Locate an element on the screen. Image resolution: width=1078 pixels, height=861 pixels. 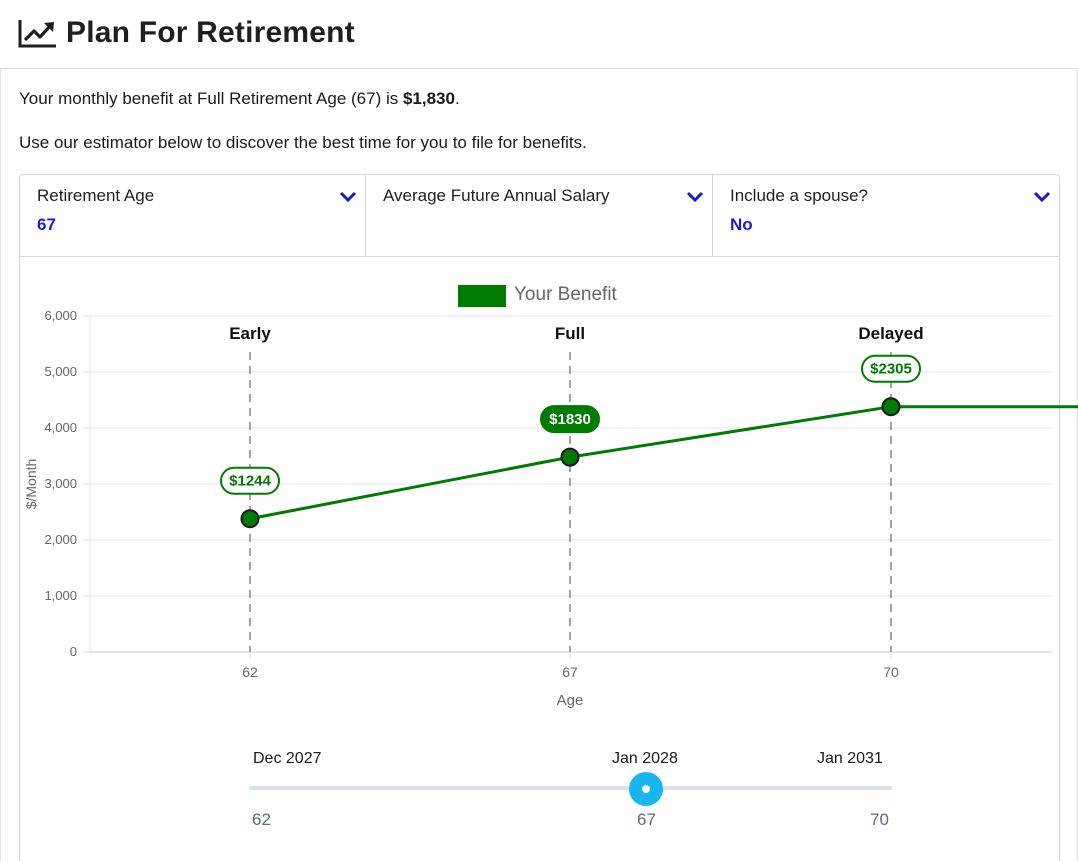
slider-start-date: Dec 2027 is located at coordinates (287, 758).